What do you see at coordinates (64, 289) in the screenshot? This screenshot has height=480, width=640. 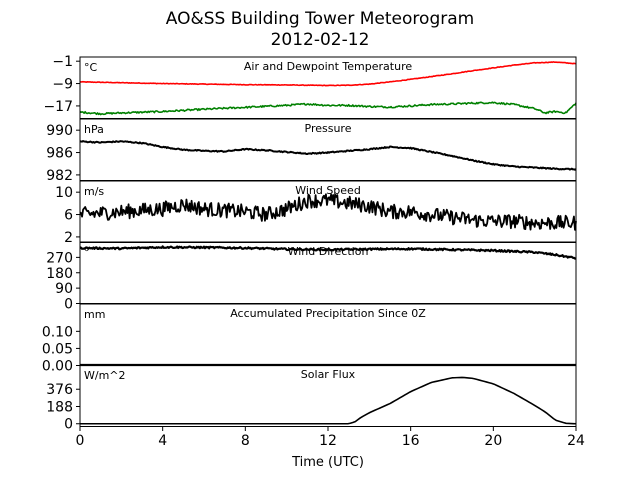 I see `panel-3-ytick-label-2: 90` at bounding box center [64, 289].